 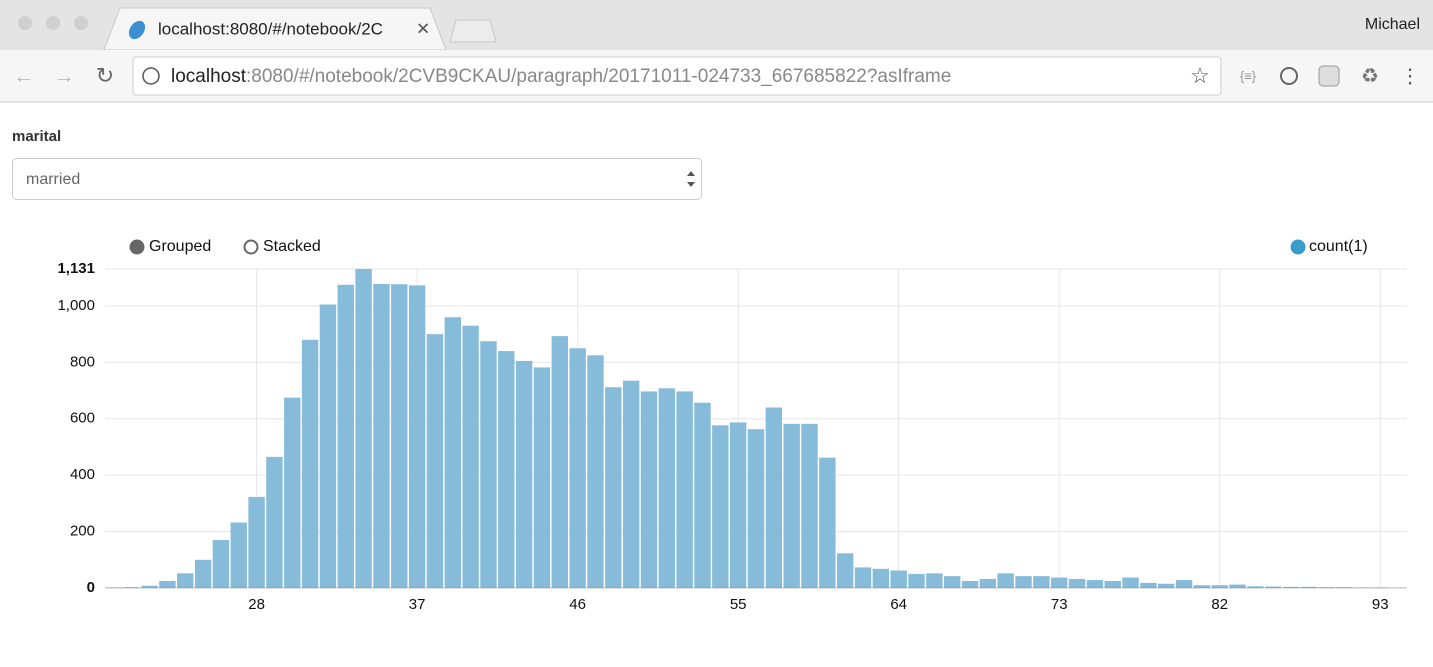 What do you see at coordinates (24, 75) in the screenshot?
I see `back-button: ←` at bounding box center [24, 75].